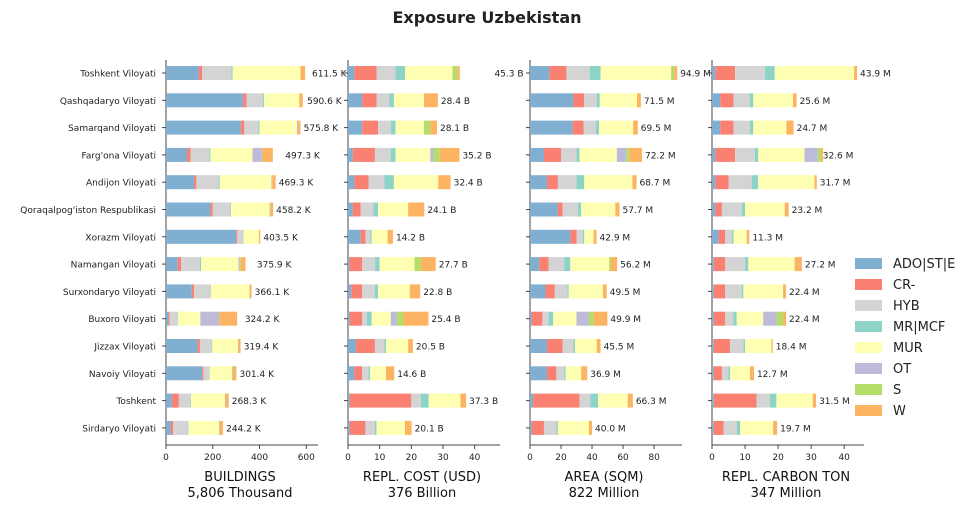  I want to click on x-tick-label: 40, so click(475, 458).